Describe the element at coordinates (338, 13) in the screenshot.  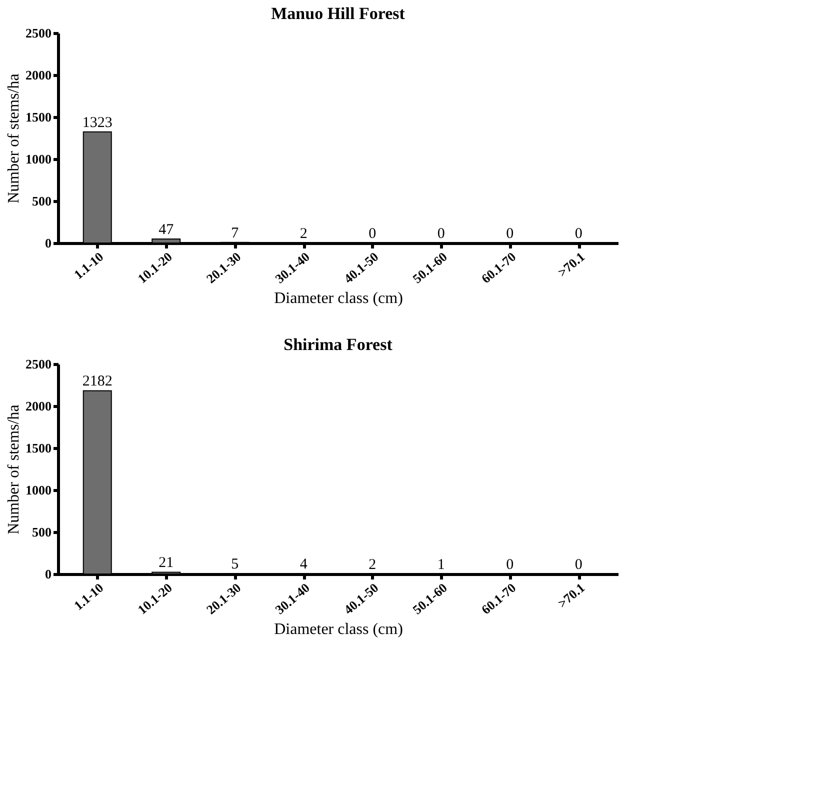
I see `chart-title: Manuo Hill Forest` at that location.